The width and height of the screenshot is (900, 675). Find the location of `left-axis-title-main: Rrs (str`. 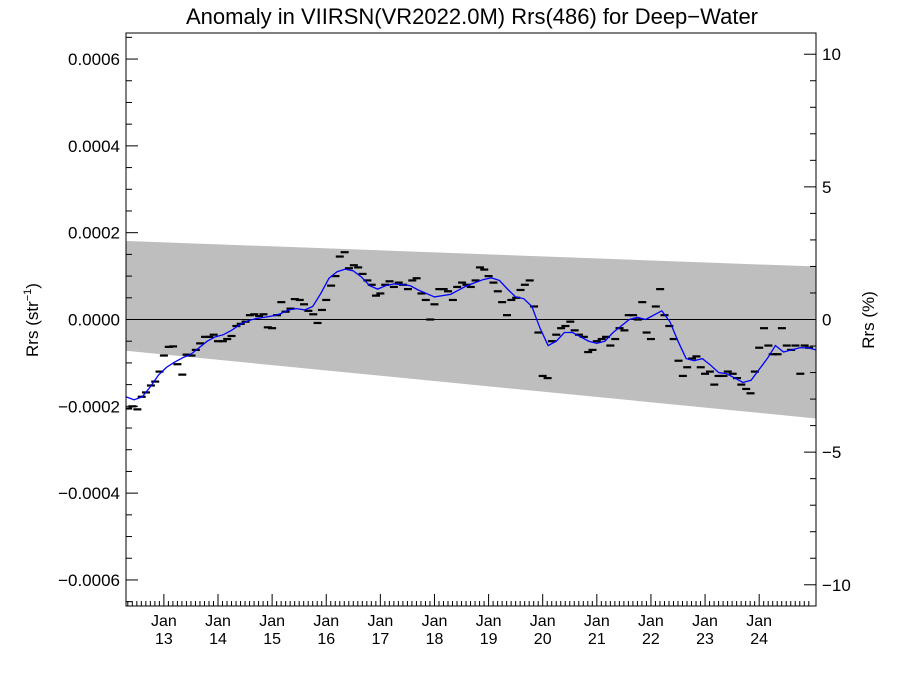

left-axis-title-main: Rrs (str is located at coordinates (32, 329).